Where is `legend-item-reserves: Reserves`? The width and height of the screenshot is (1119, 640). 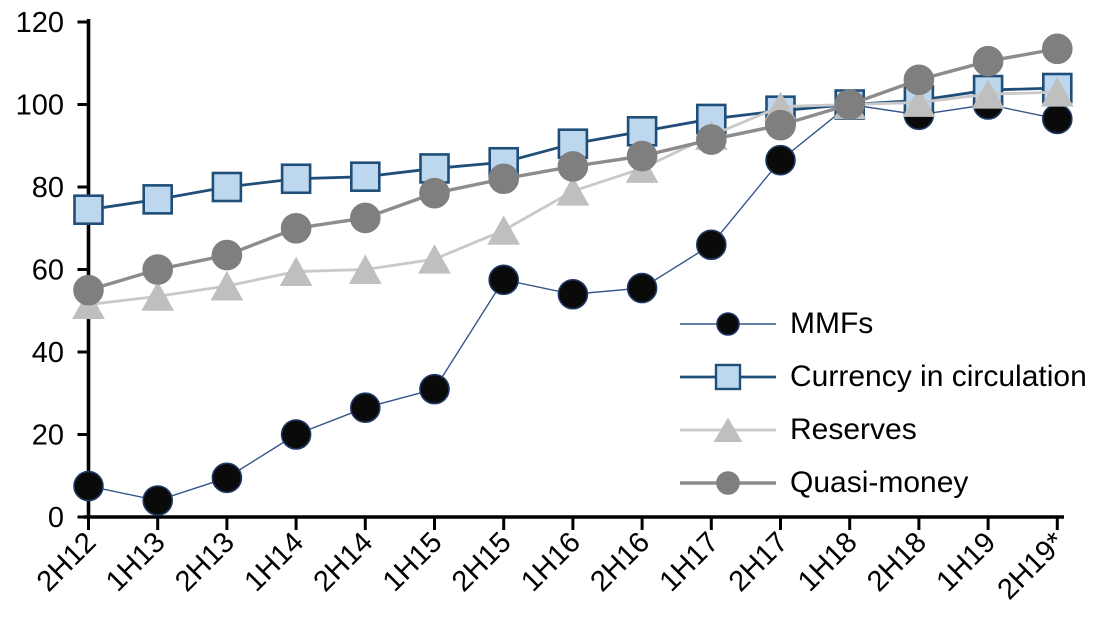
legend-item-reserves: Reserves is located at coordinates (883, 429).